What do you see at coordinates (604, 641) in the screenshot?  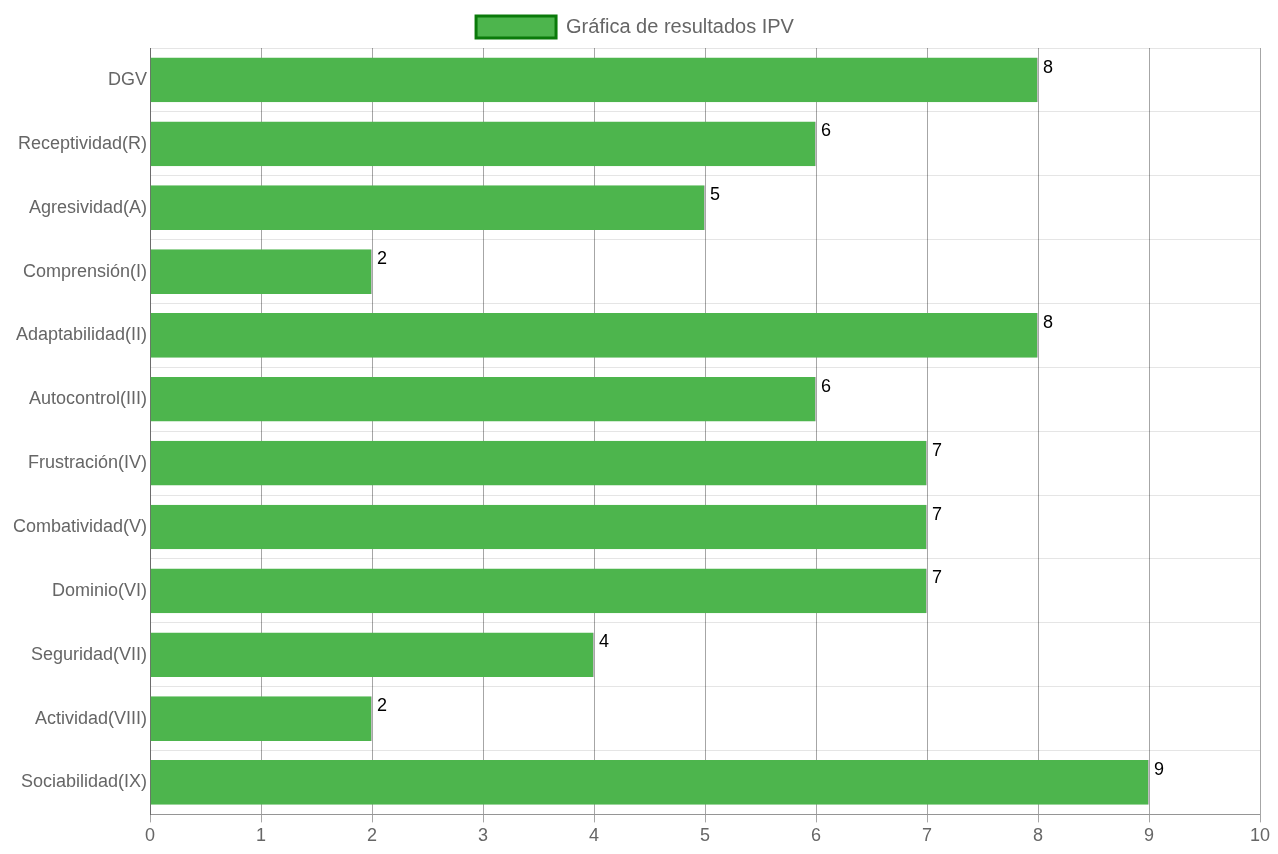 I see `data-label: 4` at bounding box center [604, 641].